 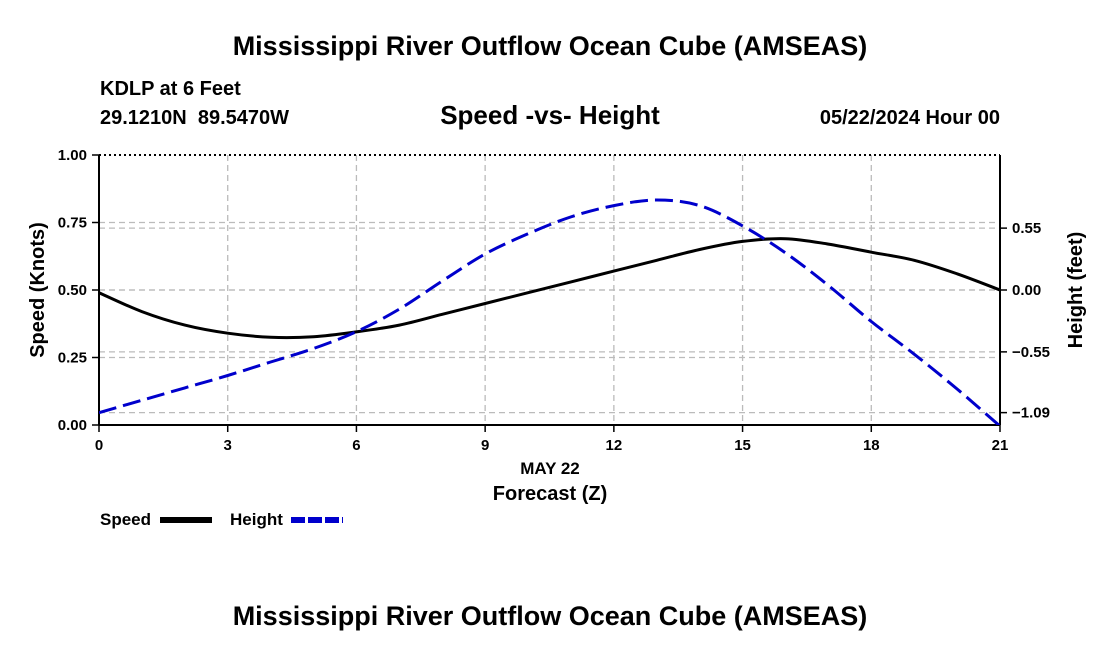 I want to click on legend-label-height: Height, so click(x=256, y=519).